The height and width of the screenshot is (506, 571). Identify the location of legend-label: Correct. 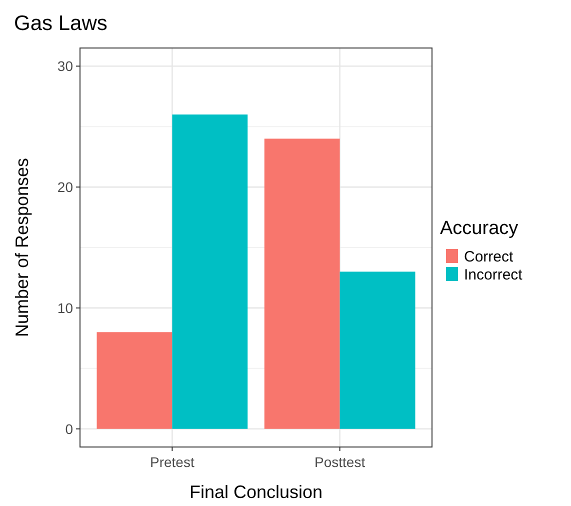
(489, 257).